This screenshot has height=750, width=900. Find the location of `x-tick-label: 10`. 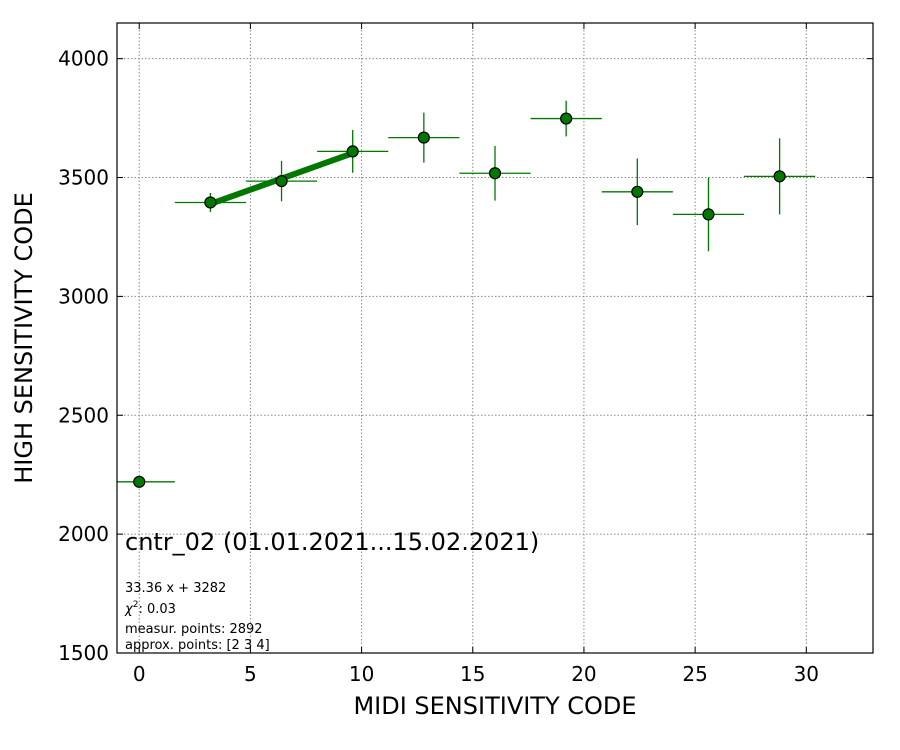

x-tick-label: 10 is located at coordinates (361, 674).